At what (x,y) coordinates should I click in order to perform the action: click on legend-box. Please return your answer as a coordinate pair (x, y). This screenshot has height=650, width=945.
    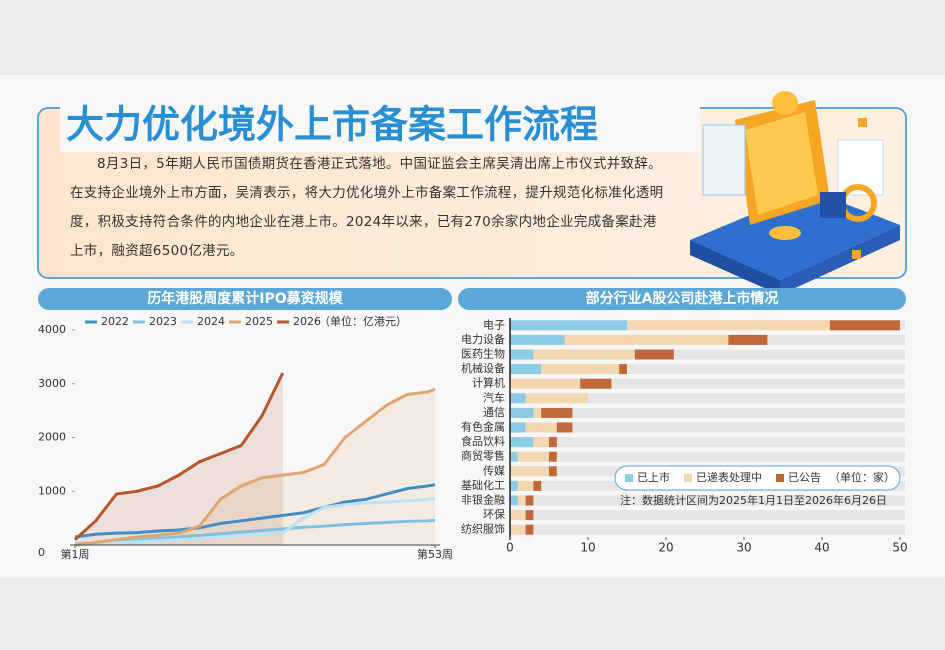
    Looking at the image, I should click on (757, 478).